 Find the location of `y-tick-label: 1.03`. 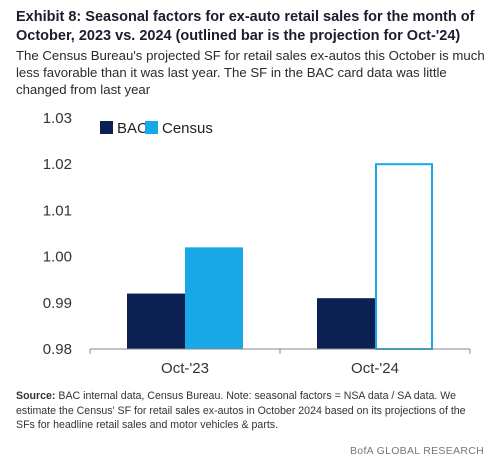

y-tick-label: 1.03 is located at coordinates (57, 118).